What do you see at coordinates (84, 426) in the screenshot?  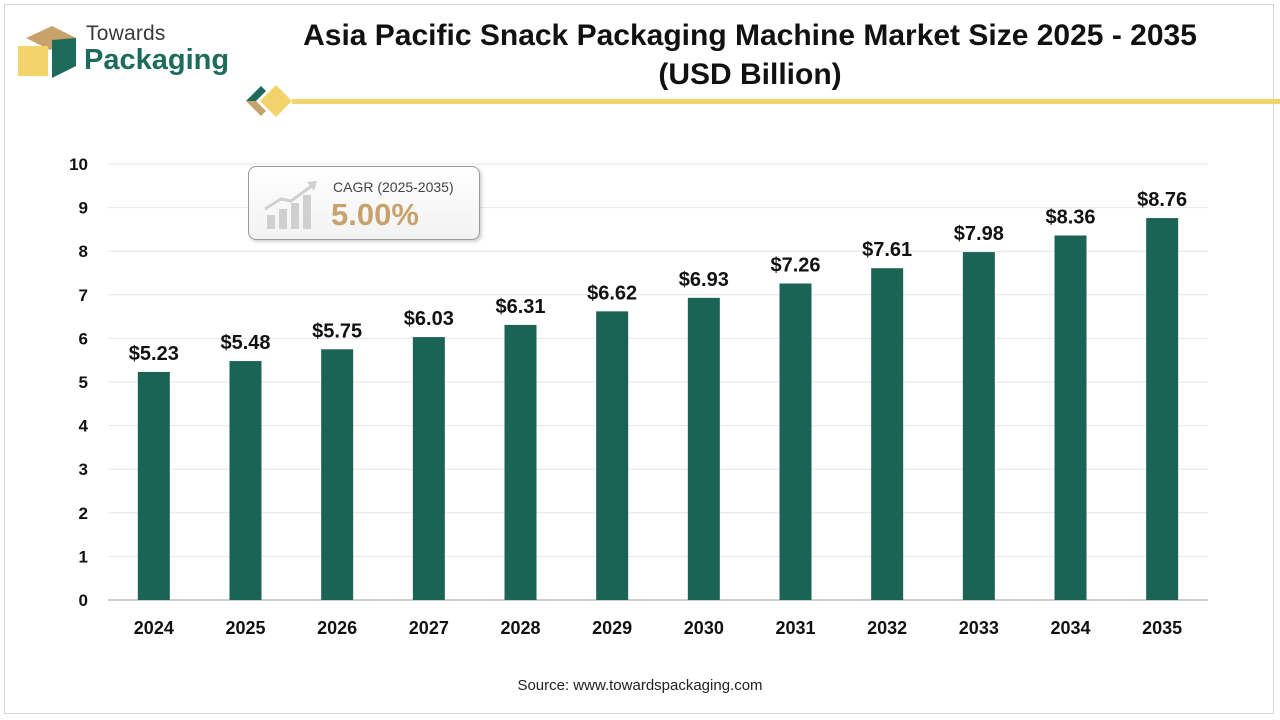 I see `y-tick-label: 4` at bounding box center [84, 426].